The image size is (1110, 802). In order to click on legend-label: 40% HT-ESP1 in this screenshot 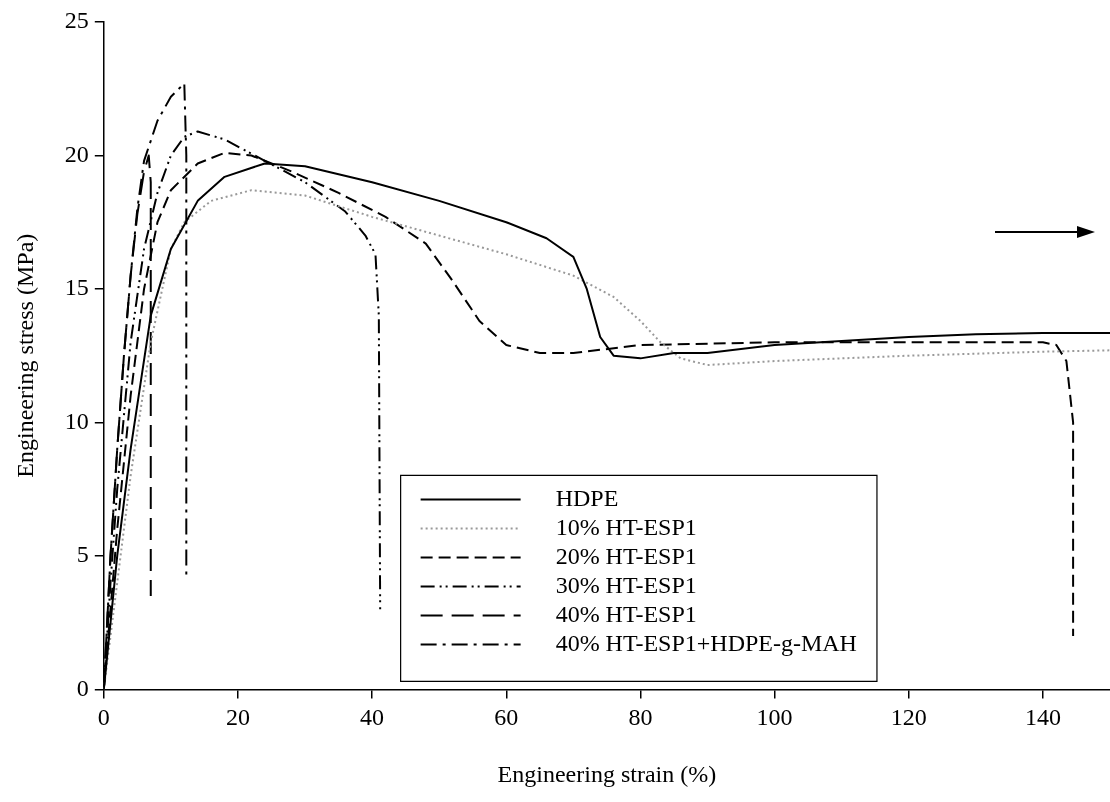, I will do `click(626, 613)`.